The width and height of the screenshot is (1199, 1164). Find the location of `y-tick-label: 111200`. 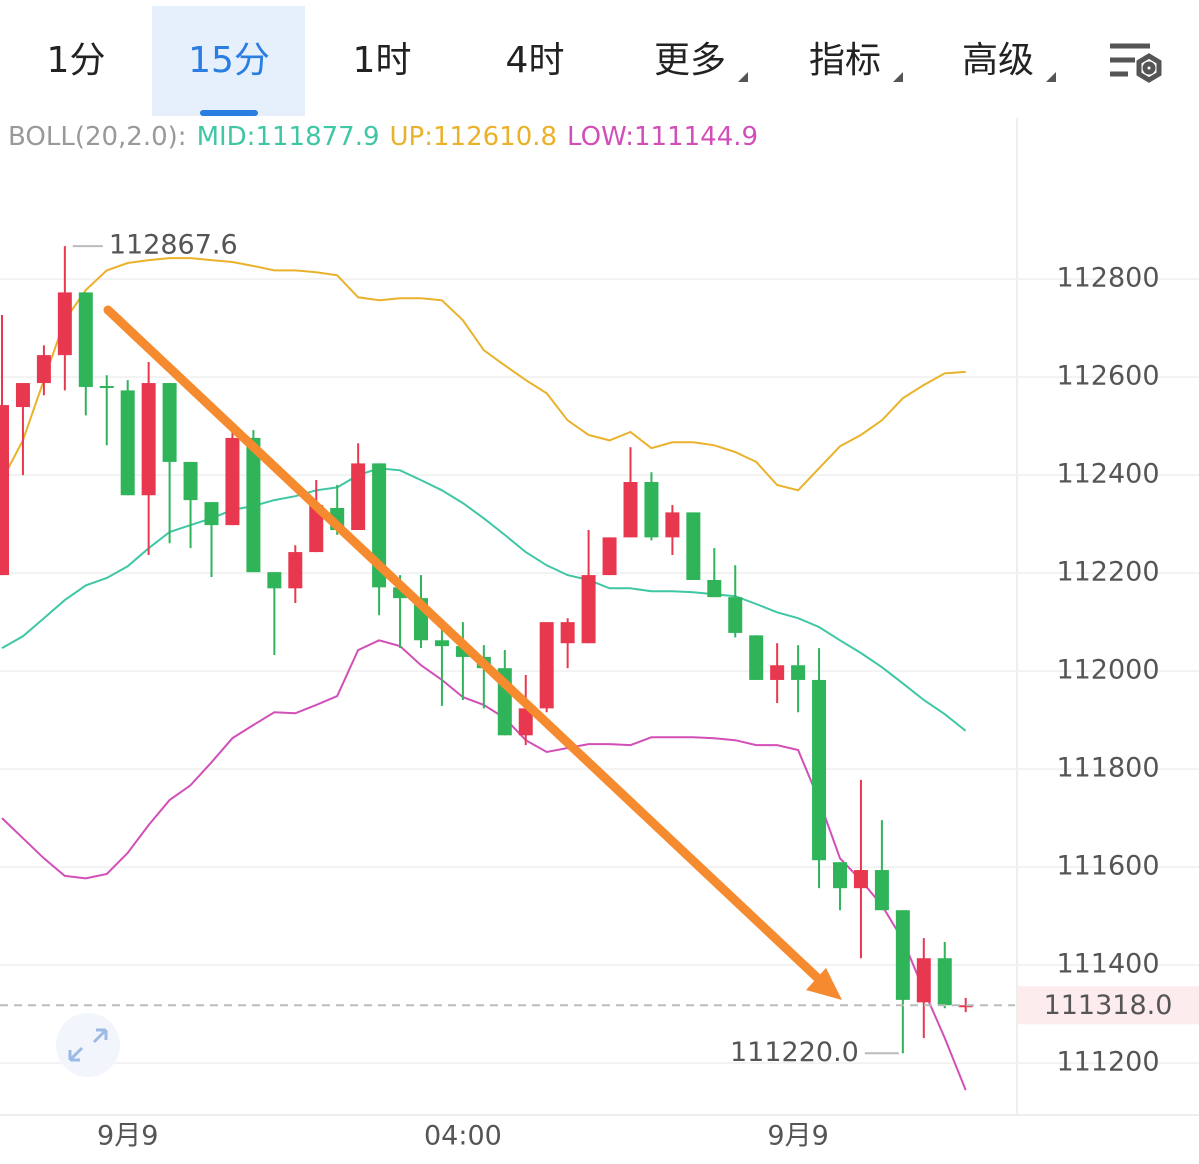

y-tick-label: 111200 is located at coordinates (1107, 1062).